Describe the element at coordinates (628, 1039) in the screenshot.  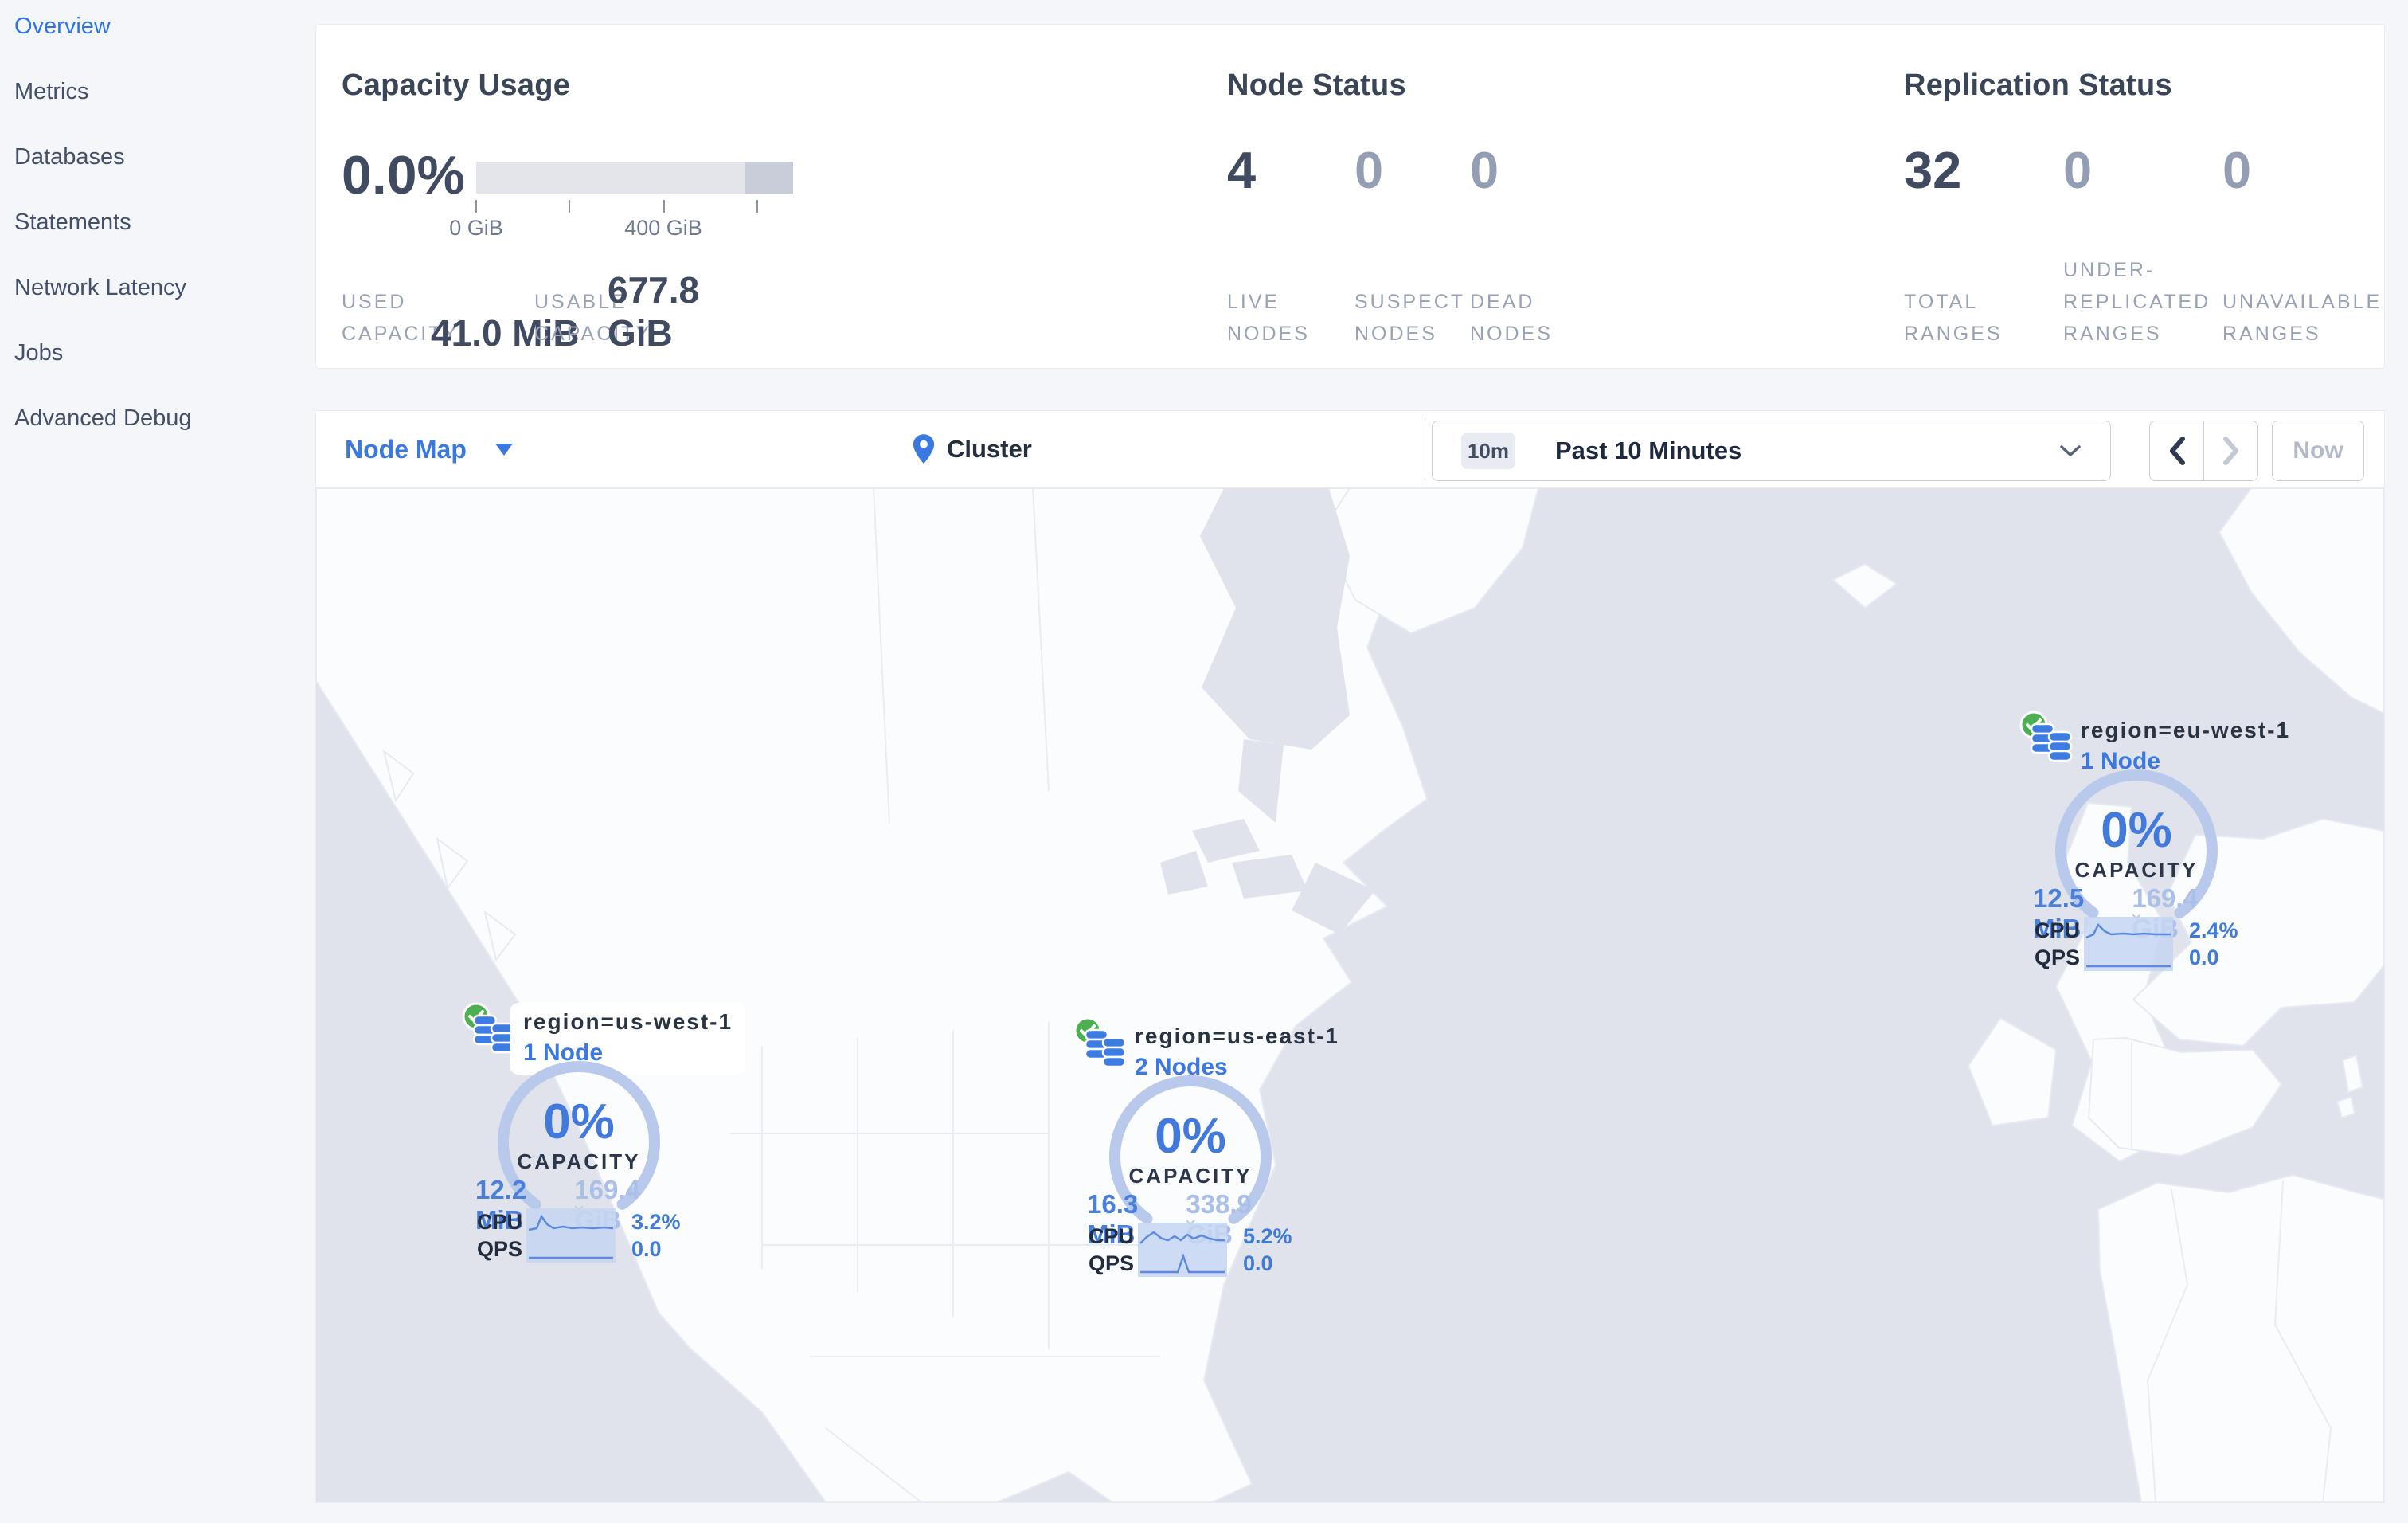
I see `node-marker-label: region=us-west-1 1 Node` at that location.